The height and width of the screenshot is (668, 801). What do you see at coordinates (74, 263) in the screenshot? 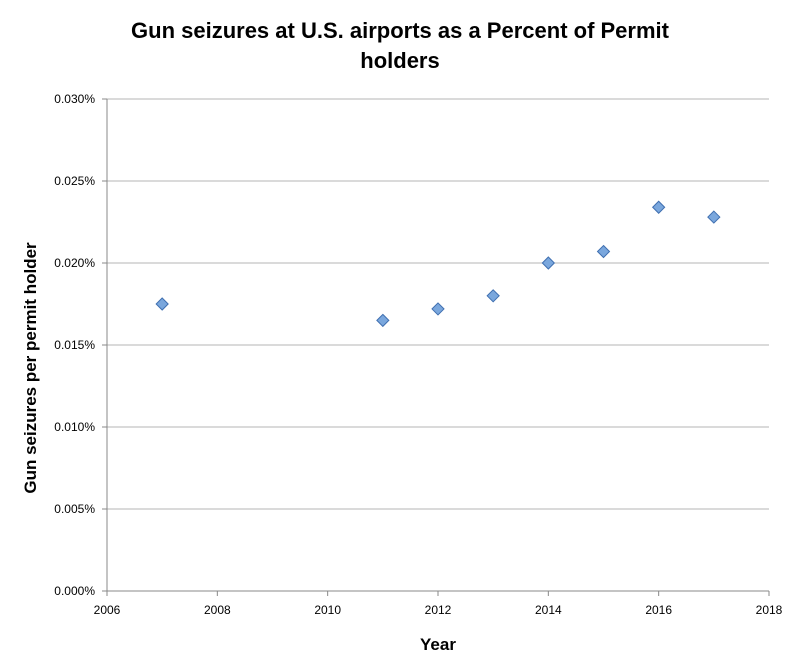
I see `y-tick-label: 0.020%` at bounding box center [74, 263].